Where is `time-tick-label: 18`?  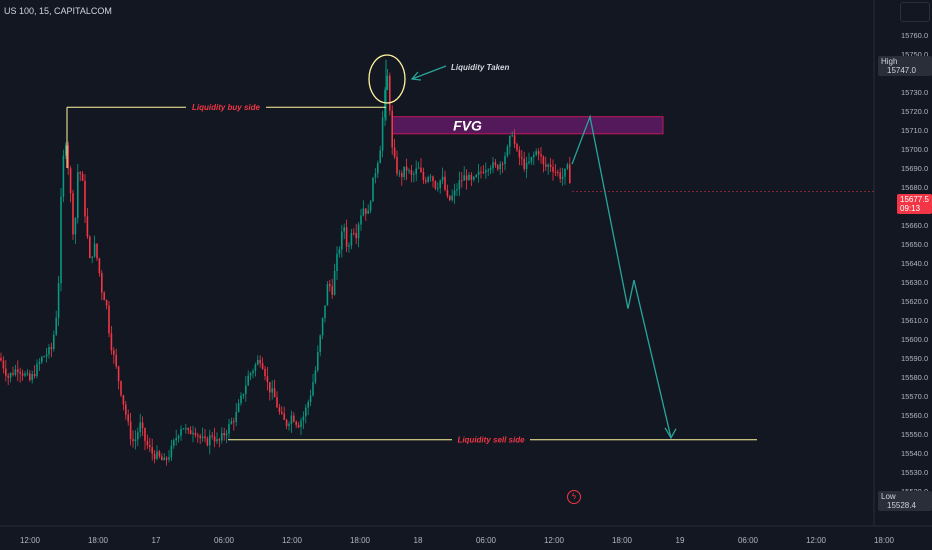
time-tick-label: 18 is located at coordinates (418, 540).